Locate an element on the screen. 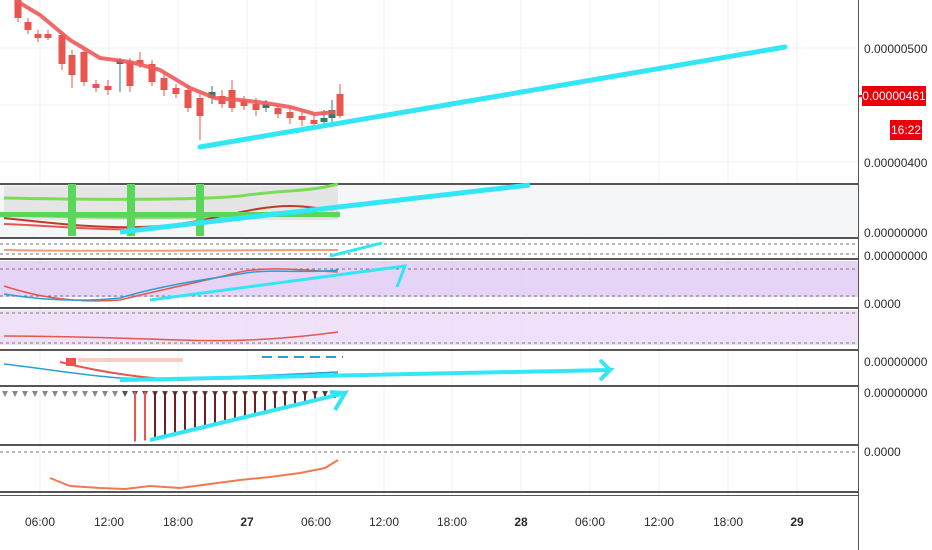 The image size is (932, 550). stochastic-pane is located at coordinates (171, 336).